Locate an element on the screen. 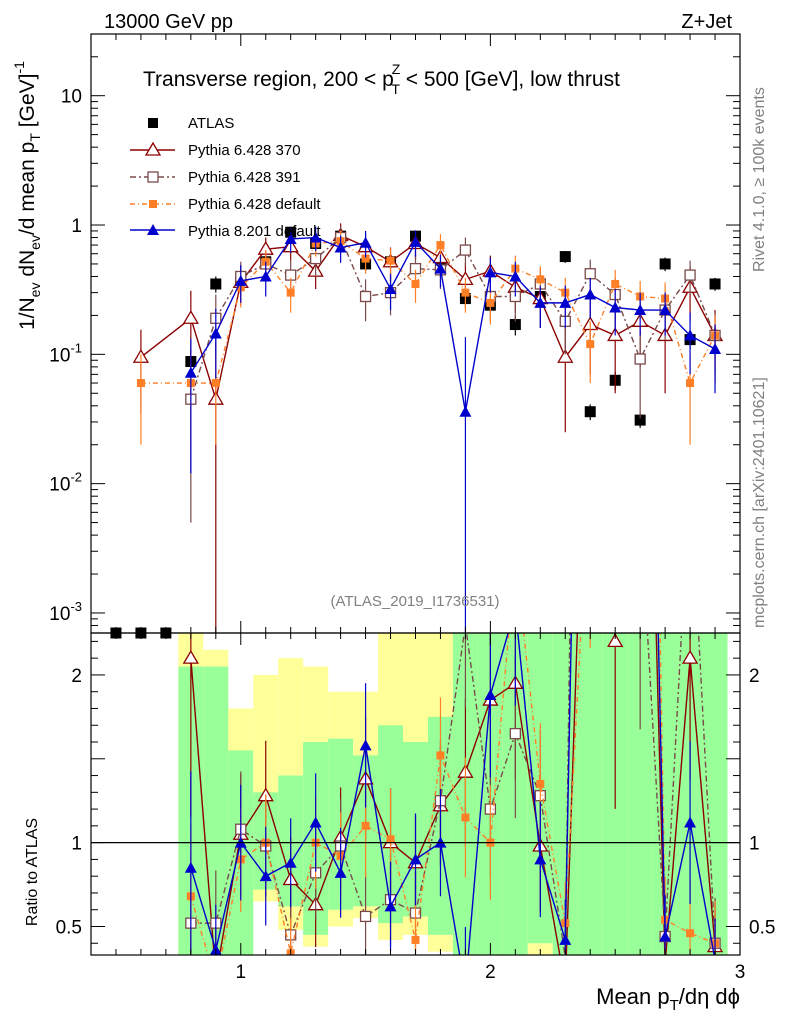 This screenshot has width=786, height=1024. svg-text: ATLAS is located at coordinates (211, 123).